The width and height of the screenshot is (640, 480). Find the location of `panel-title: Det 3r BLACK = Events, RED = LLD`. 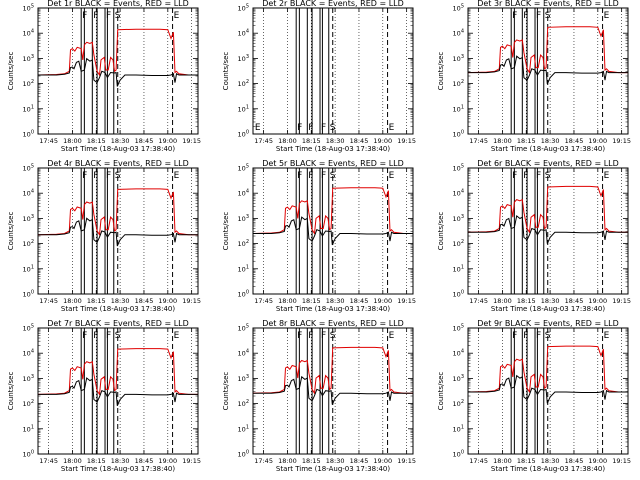

panel-title: Det 3r BLACK = Events, RED = LLD is located at coordinates (548, 4).